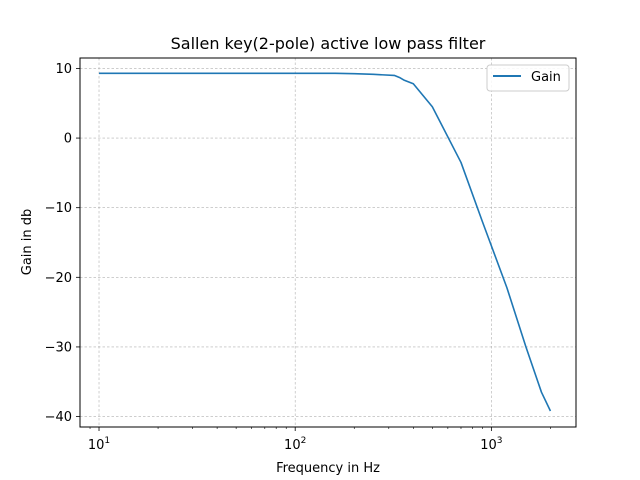  What do you see at coordinates (99, 444) in the screenshot?
I see `x-tick-label: 10¹` at bounding box center [99, 444].